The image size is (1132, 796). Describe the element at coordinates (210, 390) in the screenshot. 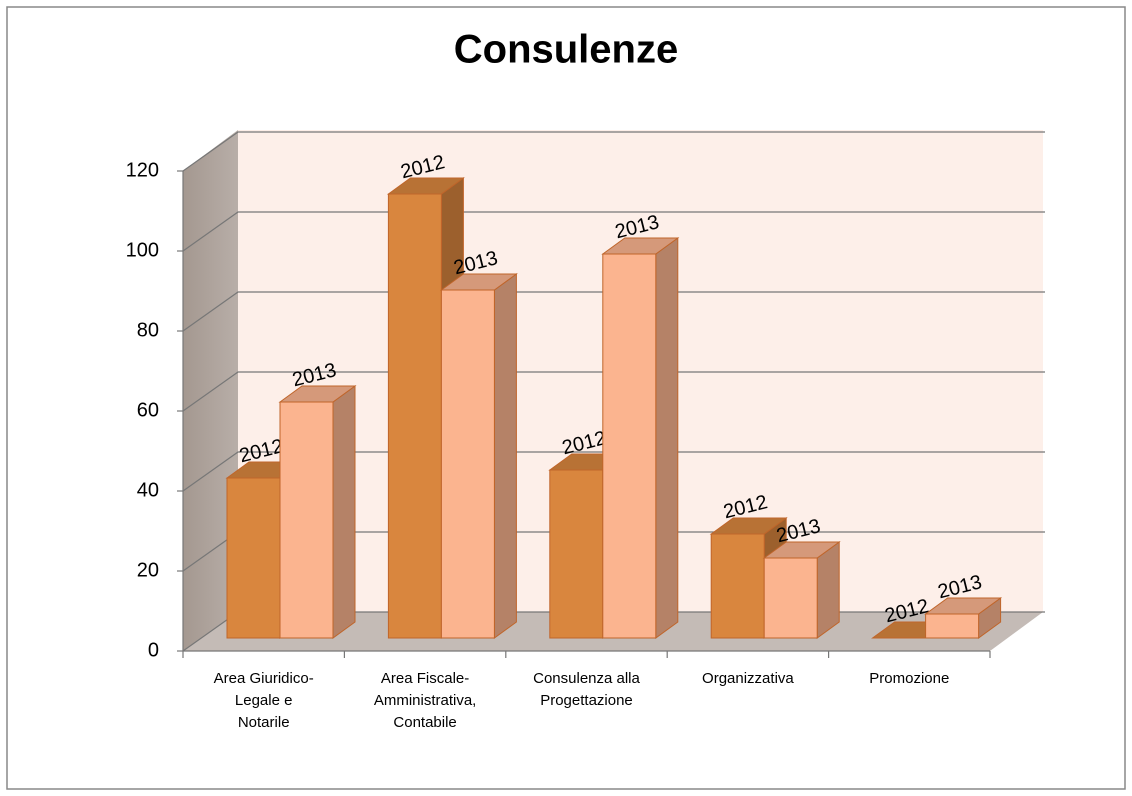

I see `side-wall` at that location.